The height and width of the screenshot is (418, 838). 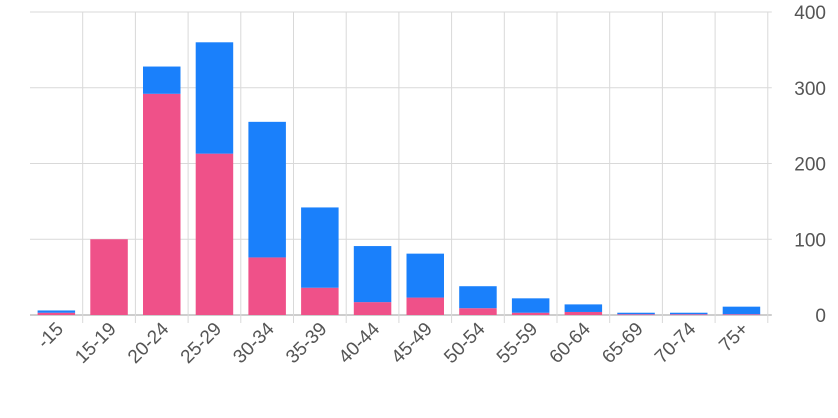 I want to click on bar-segment-blue--15, so click(x=56, y=311).